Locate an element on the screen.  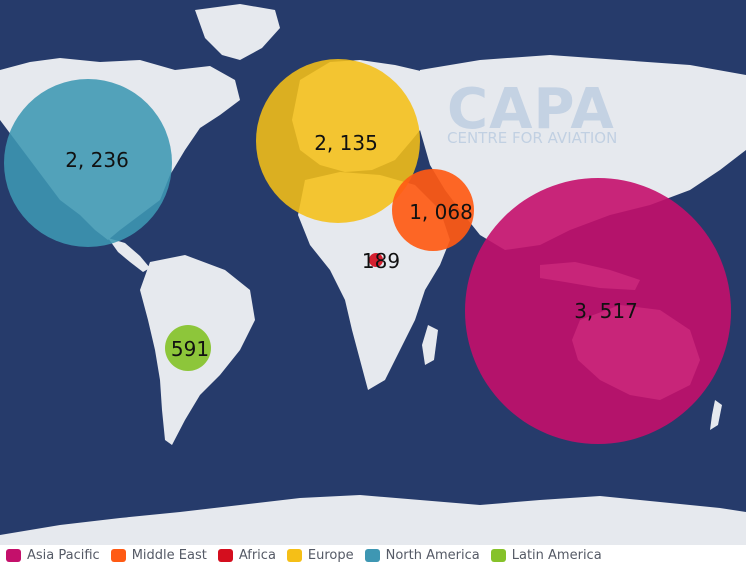
land-greenland is located at coordinates (237, 32).